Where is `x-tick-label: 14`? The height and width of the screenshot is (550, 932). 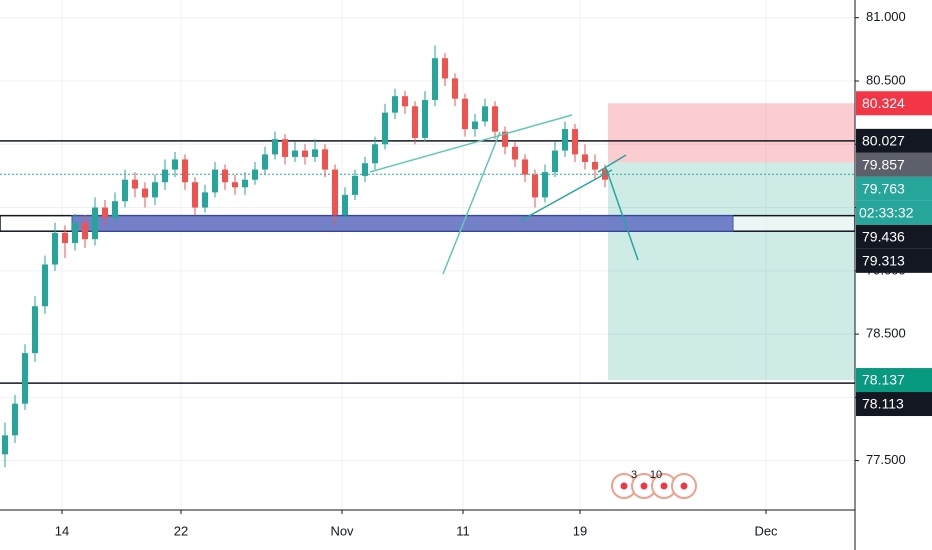 x-tick-label: 14 is located at coordinates (62, 530).